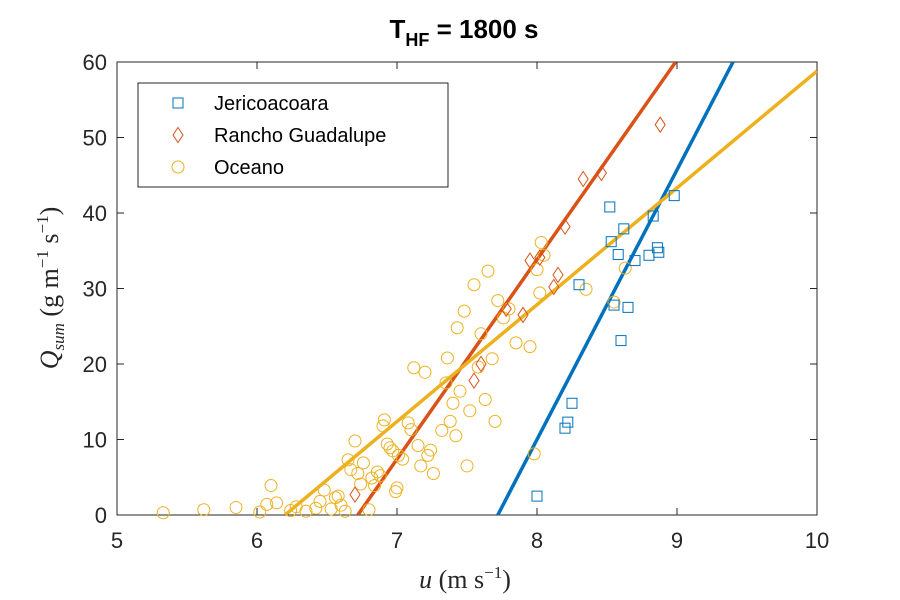 The image size is (900, 600). Describe the element at coordinates (465, 578) in the screenshot. I see `x-axis-label: u (m s−1)` at that location.